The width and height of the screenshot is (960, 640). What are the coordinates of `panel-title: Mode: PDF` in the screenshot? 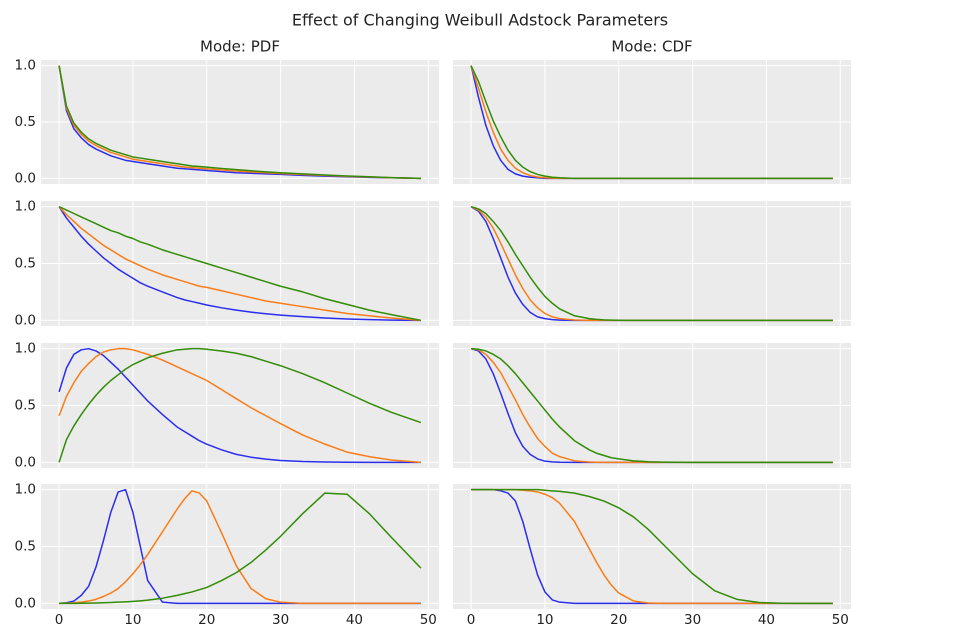 It's located at (240, 47).